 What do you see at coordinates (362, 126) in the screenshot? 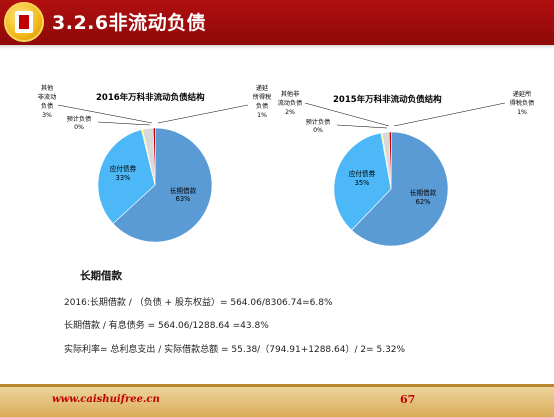
I see `chart-2015-leader-estimated` at bounding box center [362, 126].